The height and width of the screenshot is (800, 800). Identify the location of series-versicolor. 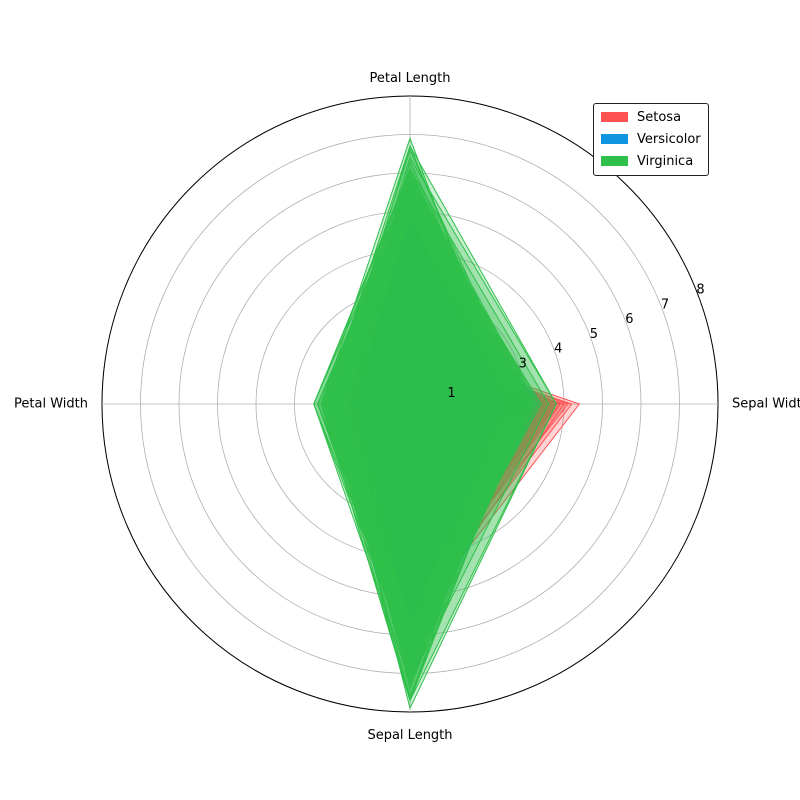
(441, 441).